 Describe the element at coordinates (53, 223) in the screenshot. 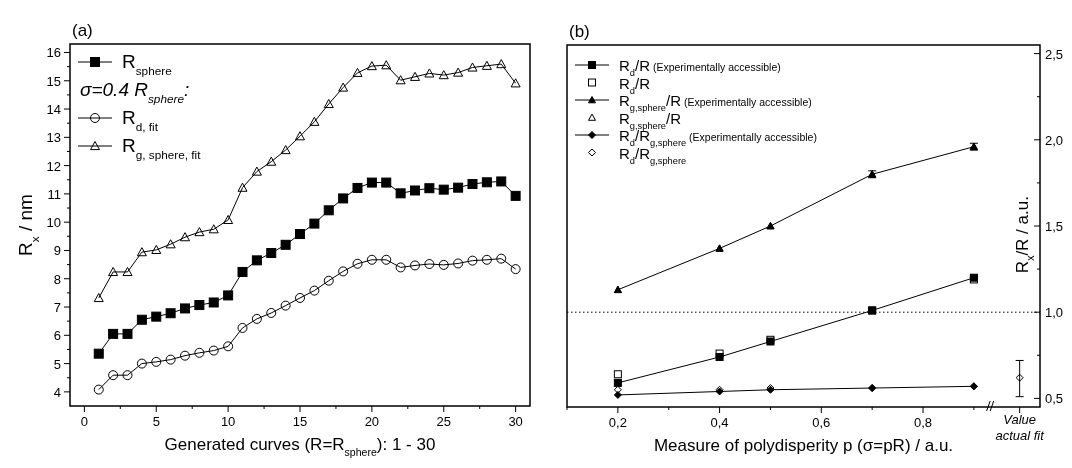

I see `y-tick-label: 10` at that location.